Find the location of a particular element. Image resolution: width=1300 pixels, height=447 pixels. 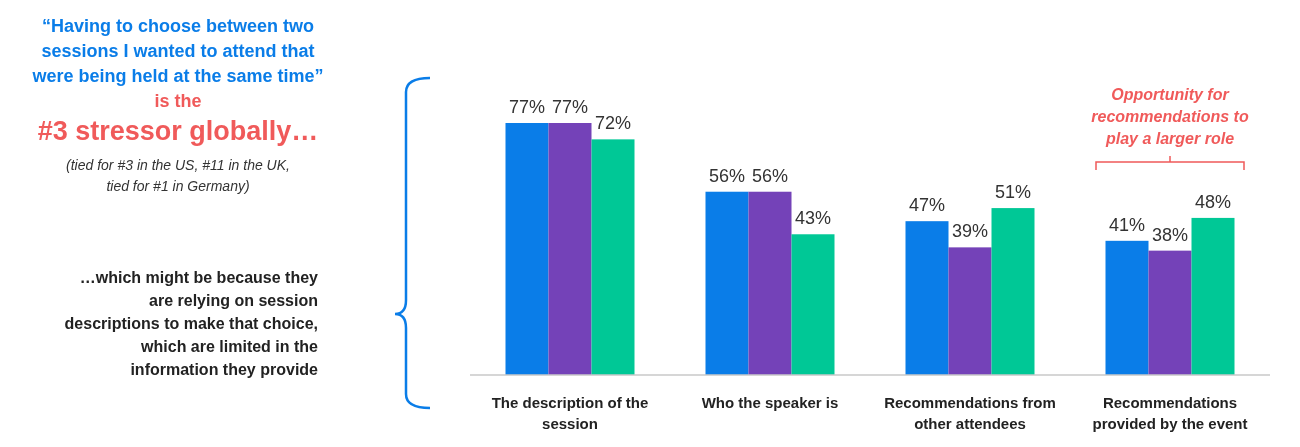

annotation: Opportunity for recommendations to play a larger role is located at coordinates (1170, 116).